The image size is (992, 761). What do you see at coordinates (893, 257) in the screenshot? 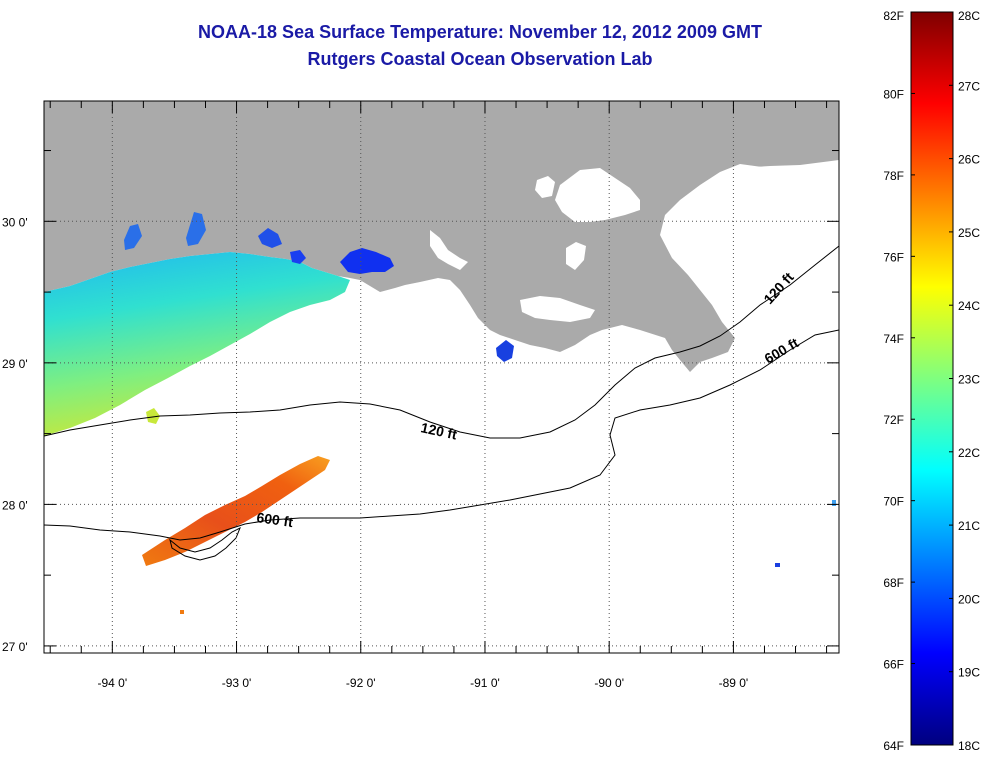
I see `colorbar-f-label: 76F` at bounding box center [893, 257].